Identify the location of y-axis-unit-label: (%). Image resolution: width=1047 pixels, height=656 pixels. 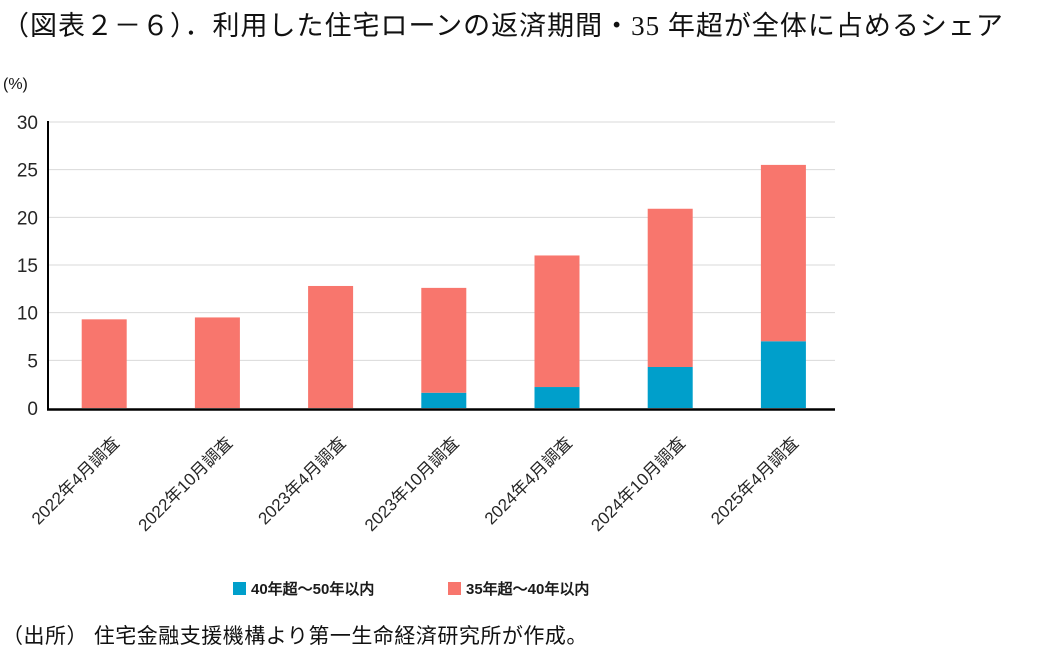
(15, 84).